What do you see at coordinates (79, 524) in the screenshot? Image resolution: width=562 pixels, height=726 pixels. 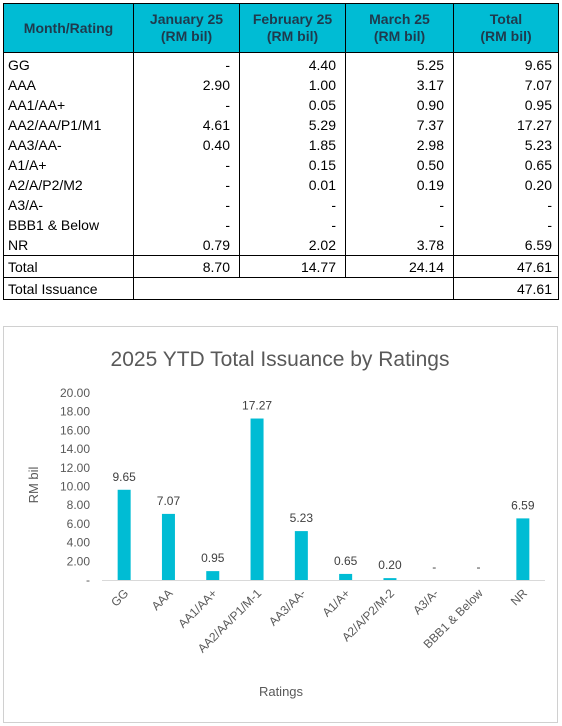 I see `y-tick-label: 6.00` at bounding box center [79, 524].